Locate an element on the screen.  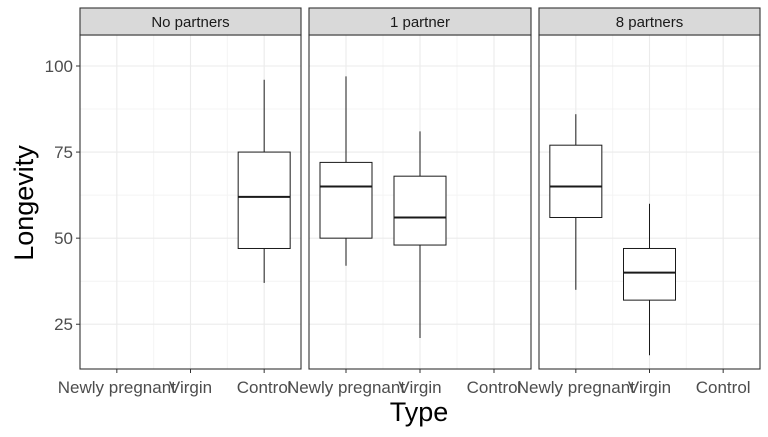
y-tick-label: 25 is located at coordinates (63, 324).